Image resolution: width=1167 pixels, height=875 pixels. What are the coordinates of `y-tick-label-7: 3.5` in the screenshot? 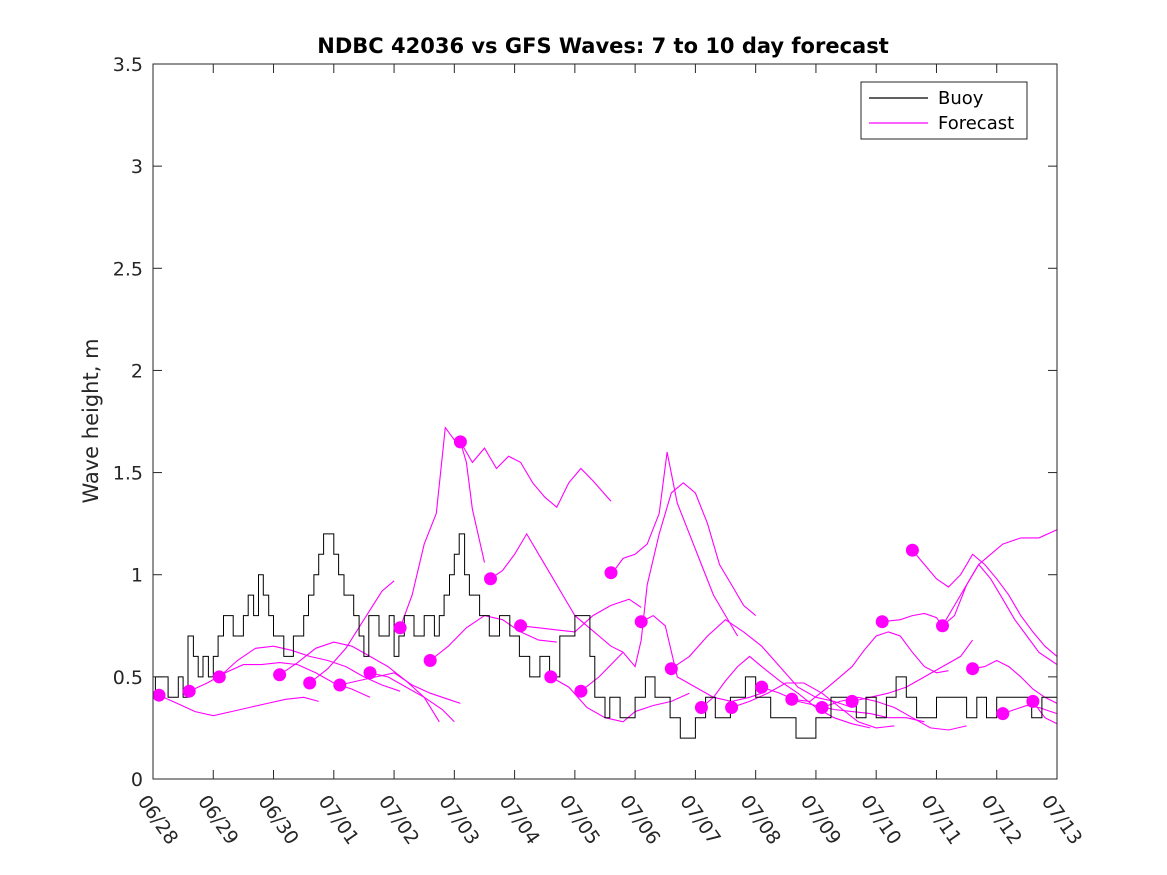 It's located at (128, 65).